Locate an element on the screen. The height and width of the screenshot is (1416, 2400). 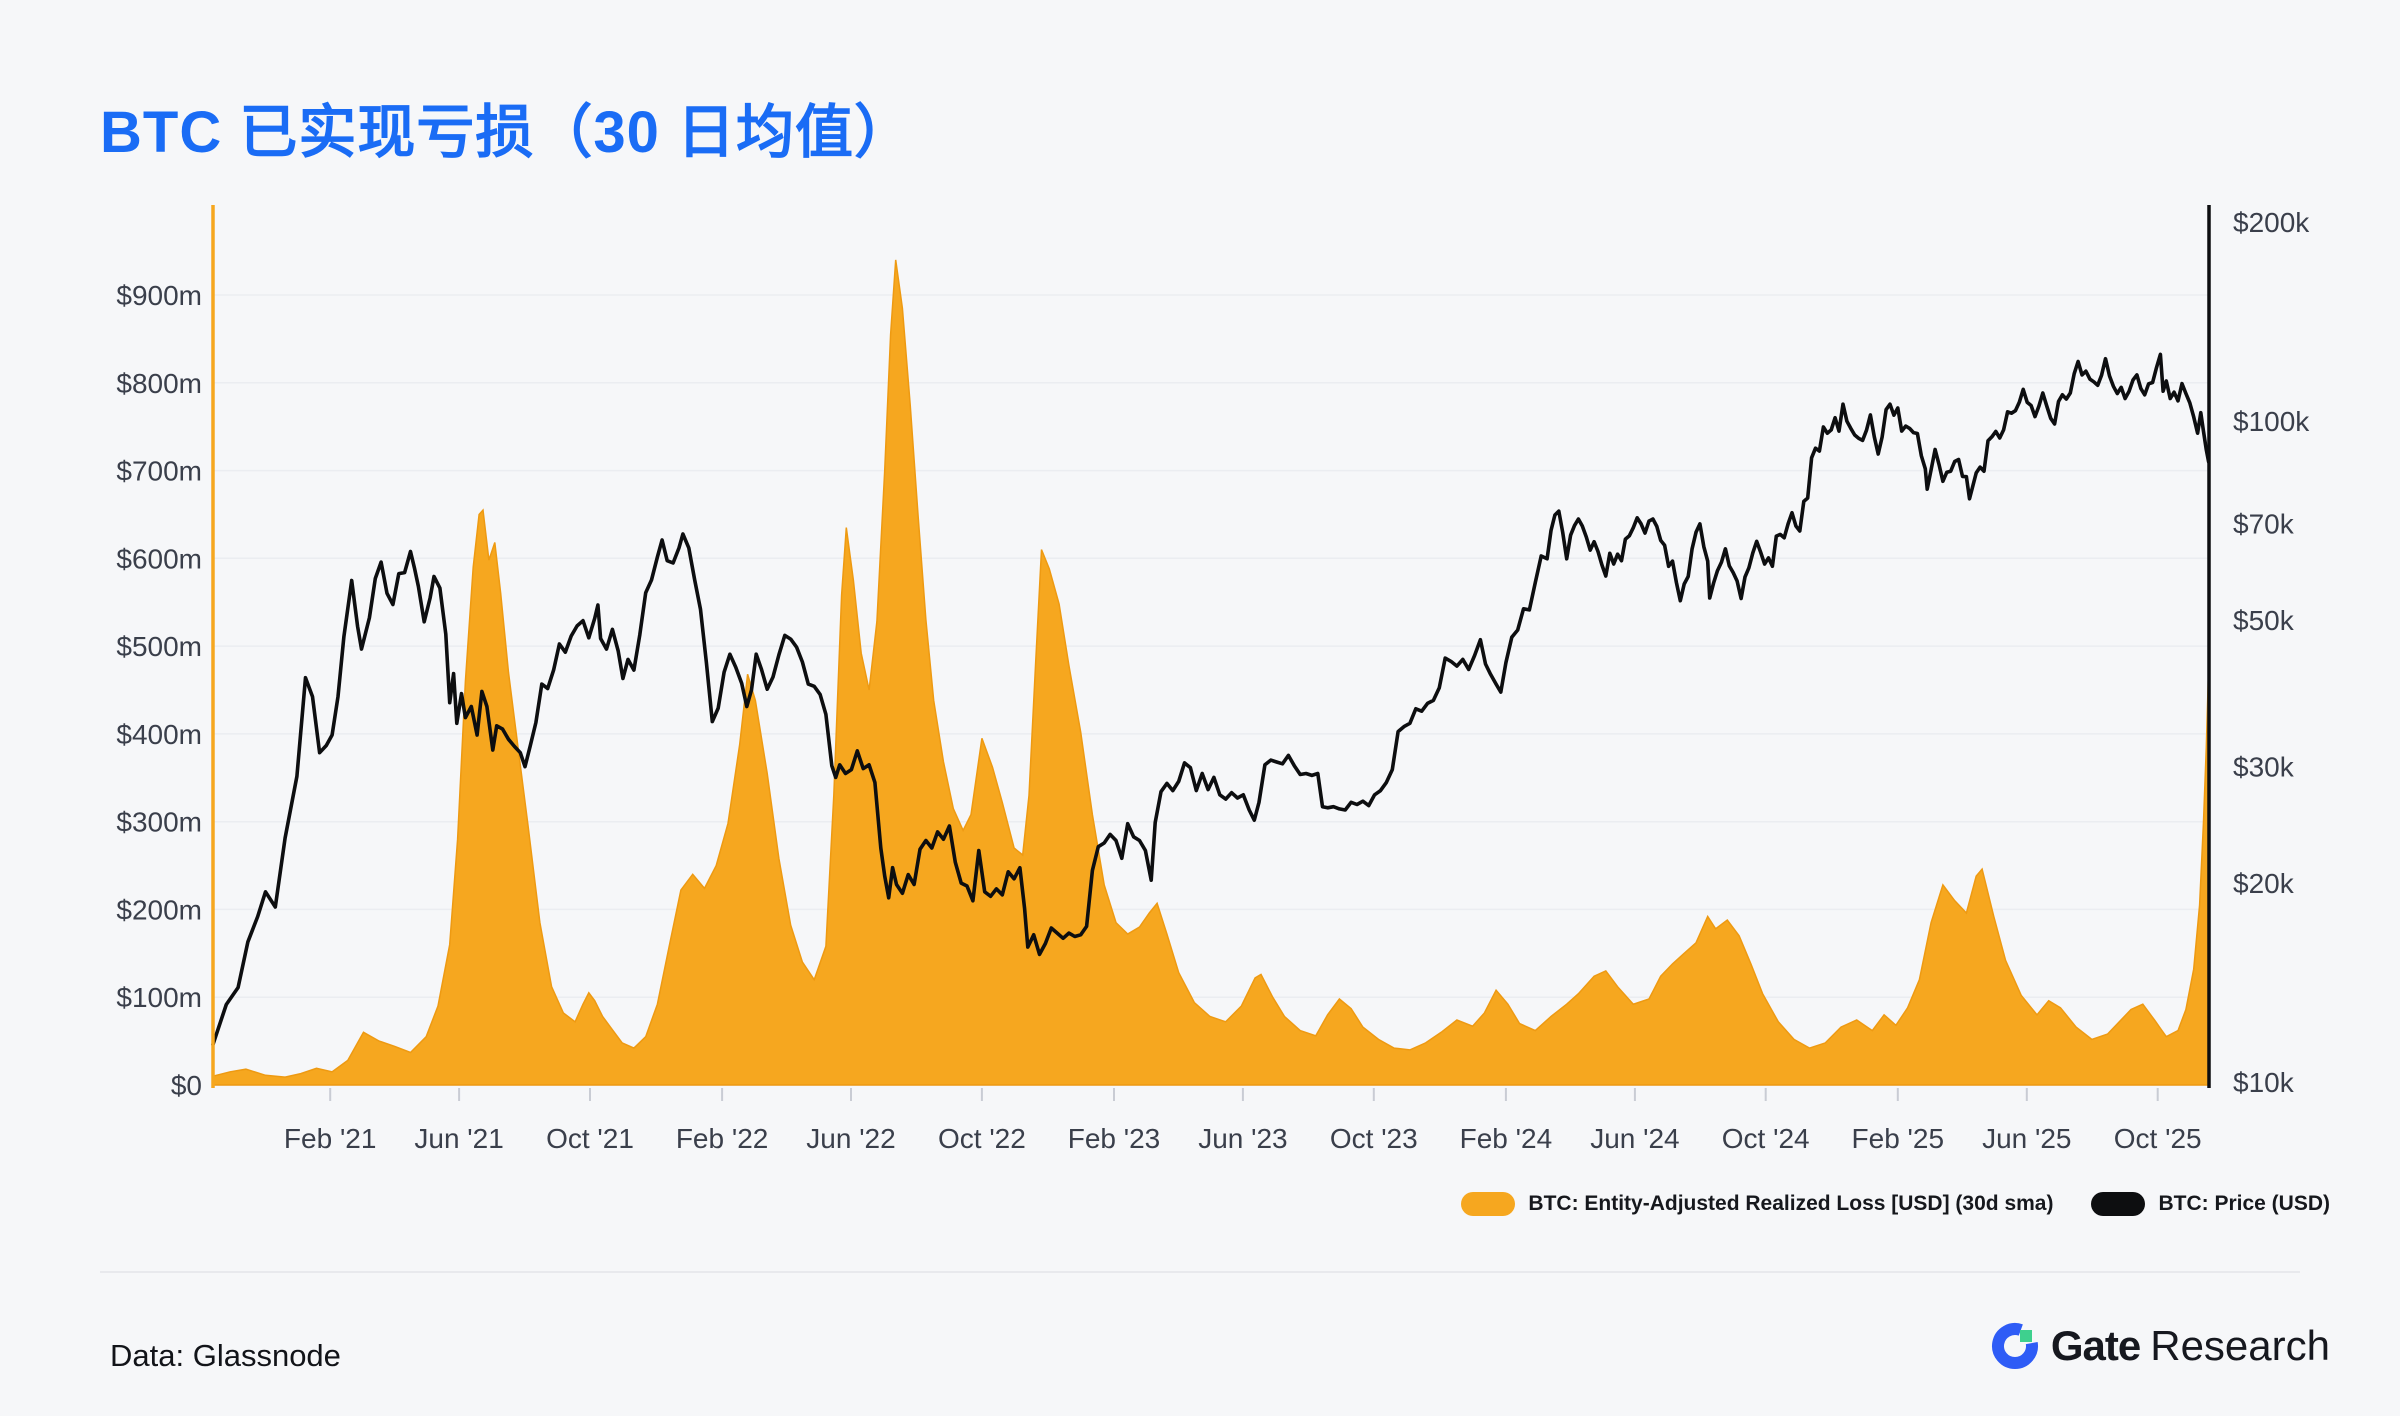
x-tick-label: Jun '21 is located at coordinates (458, 1138).